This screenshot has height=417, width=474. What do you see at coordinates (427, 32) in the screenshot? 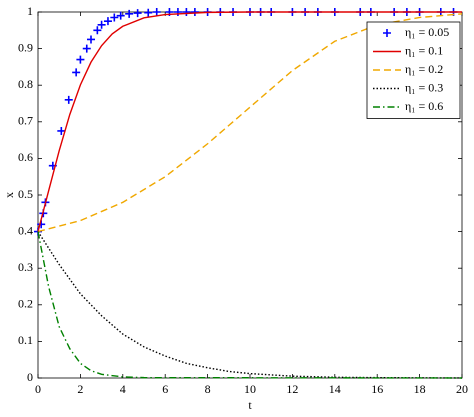
I see `legend-label: η₁ = 0.05` at bounding box center [427, 32].